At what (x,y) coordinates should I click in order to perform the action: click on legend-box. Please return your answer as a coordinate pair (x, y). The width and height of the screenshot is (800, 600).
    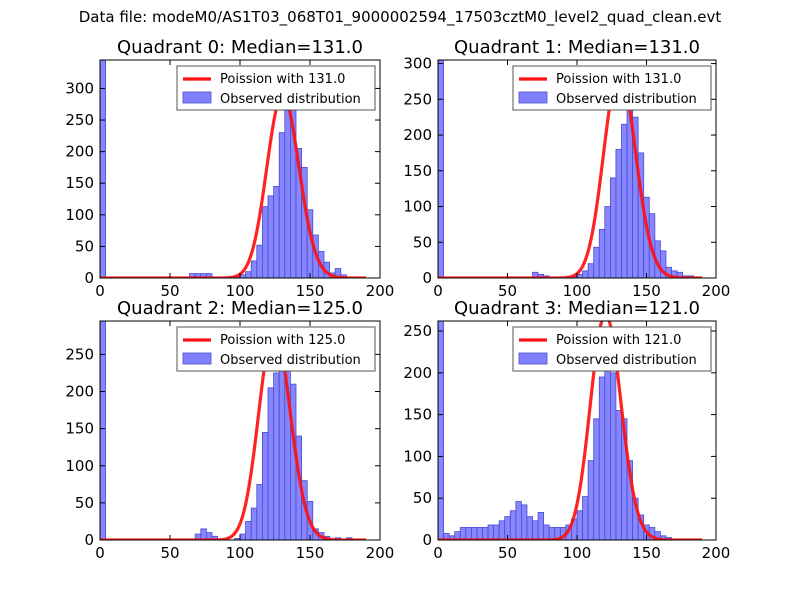
    Looking at the image, I should click on (612, 88).